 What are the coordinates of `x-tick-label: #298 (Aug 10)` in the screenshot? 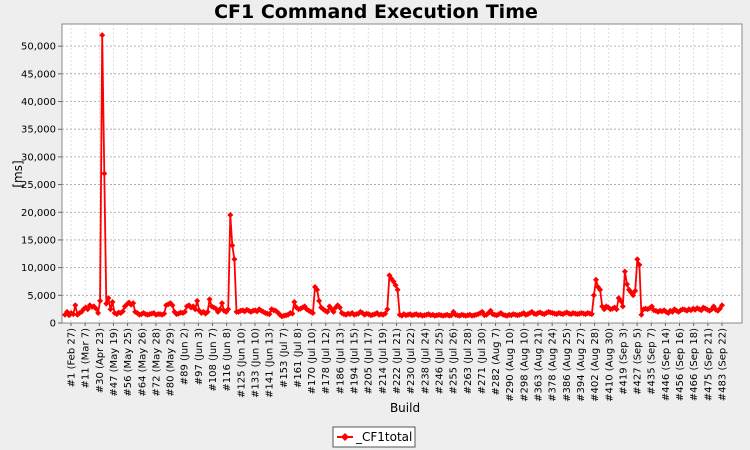 It's located at (524, 365).